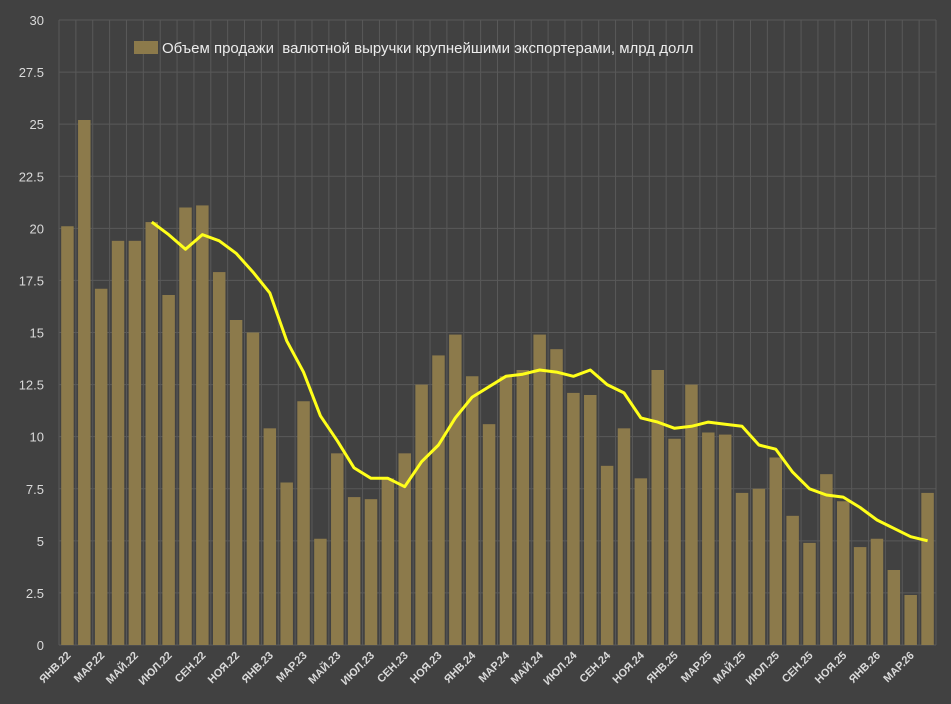 The width and height of the screenshot is (951, 704). What do you see at coordinates (560, 668) in the screenshot?
I see `x-tick-label: ИЮЛ.24` at bounding box center [560, 668].